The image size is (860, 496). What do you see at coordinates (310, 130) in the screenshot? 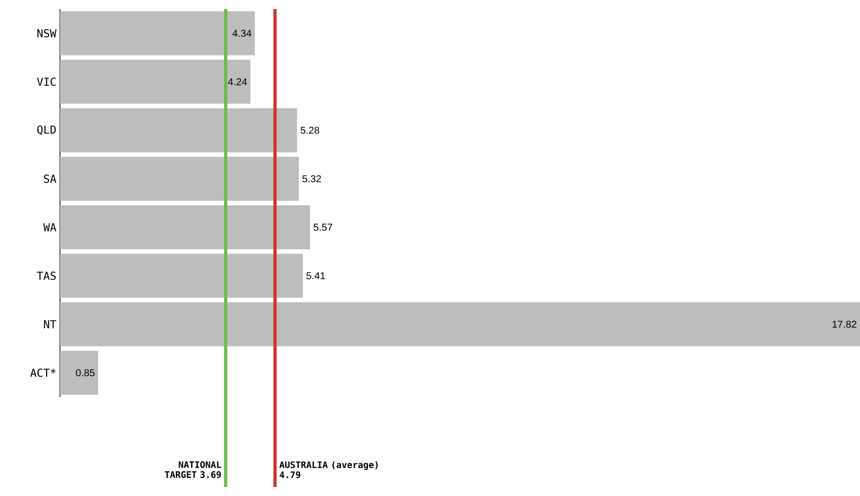
I see `data-label: 5.28` at bounding box center [310, 130].